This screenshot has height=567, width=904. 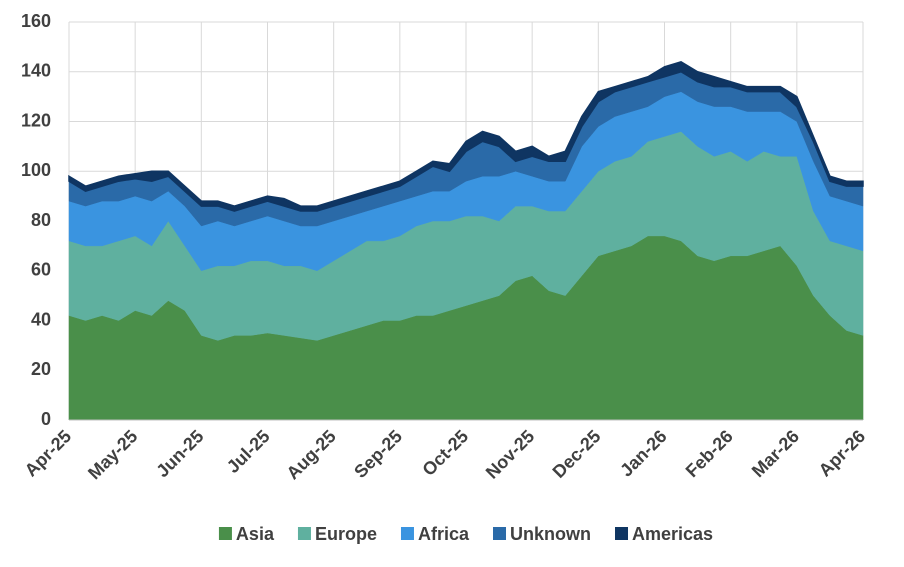 I want to click on legend-label: Africa, so click(x=444, y=534).